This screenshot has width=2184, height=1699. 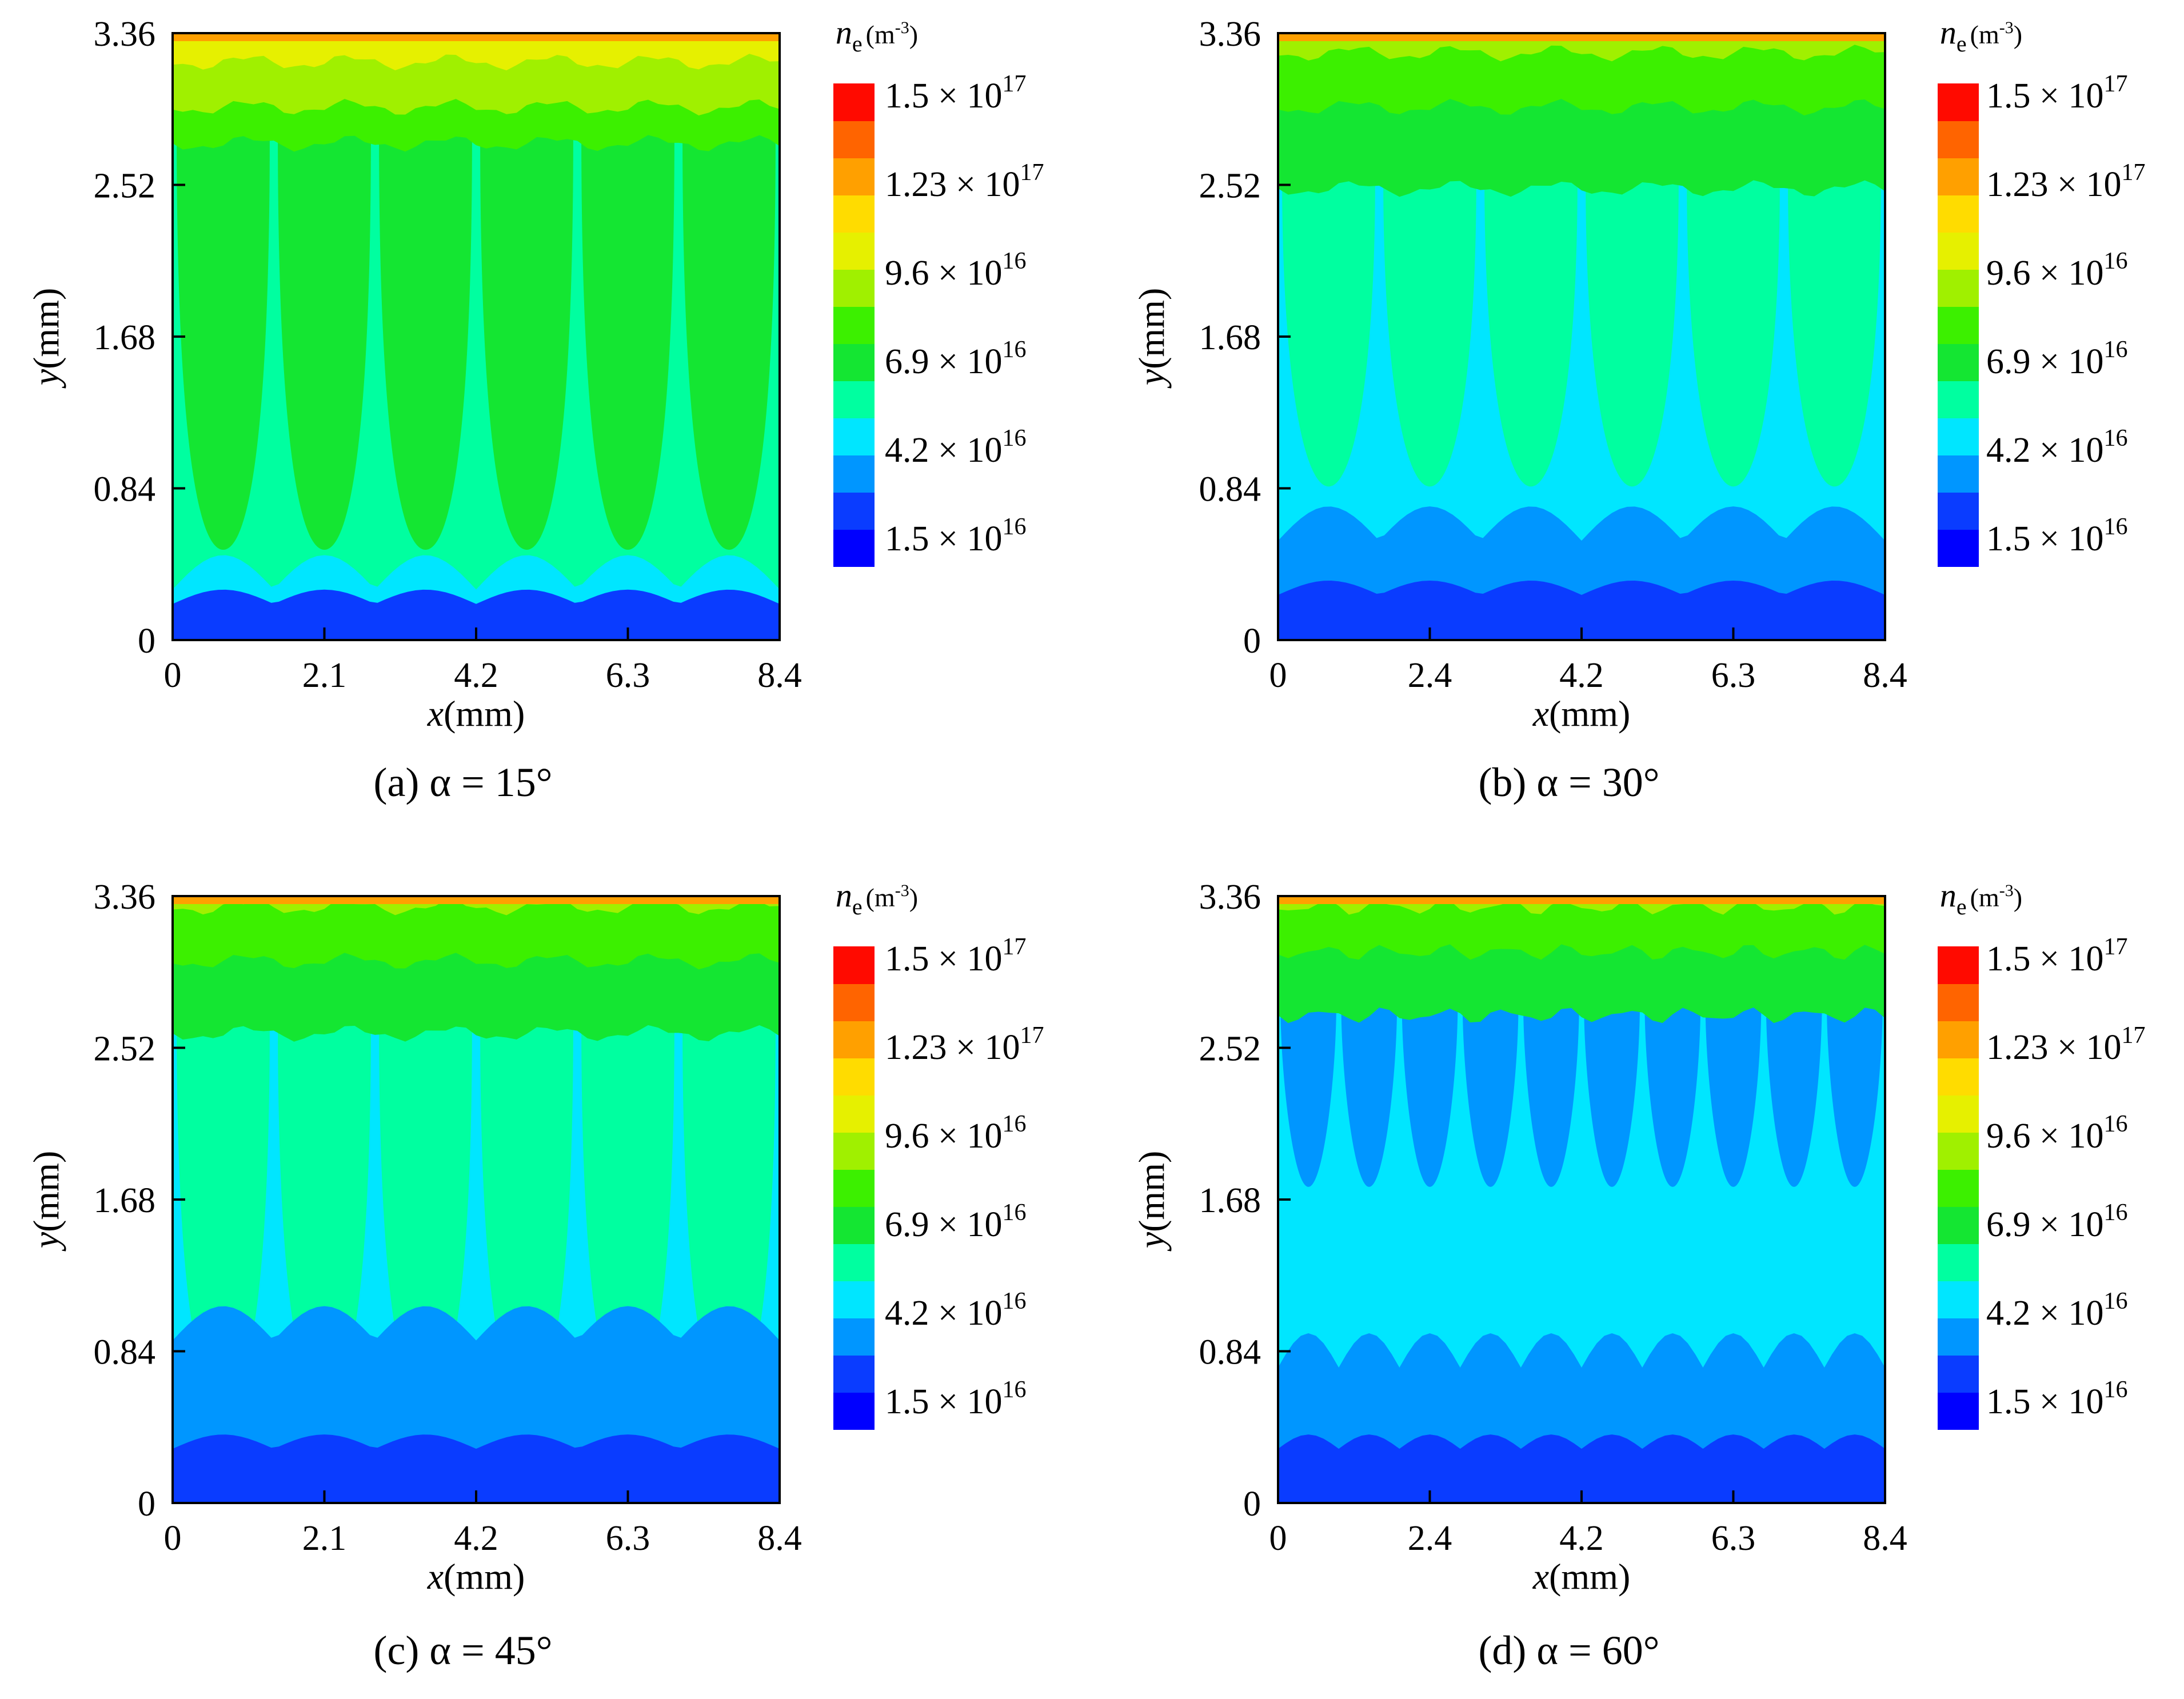 I want to click on colorbar-label: 4.2 × 10¹⁶, so click(x=955, y=447).